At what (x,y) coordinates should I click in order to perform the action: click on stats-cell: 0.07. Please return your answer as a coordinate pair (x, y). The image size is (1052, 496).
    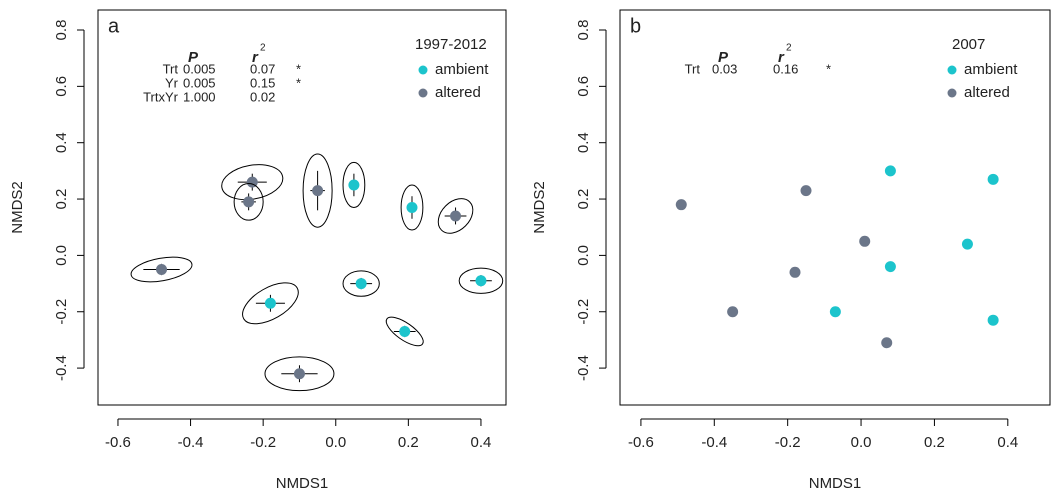
    Looking at the image, I should click on (262, 68).